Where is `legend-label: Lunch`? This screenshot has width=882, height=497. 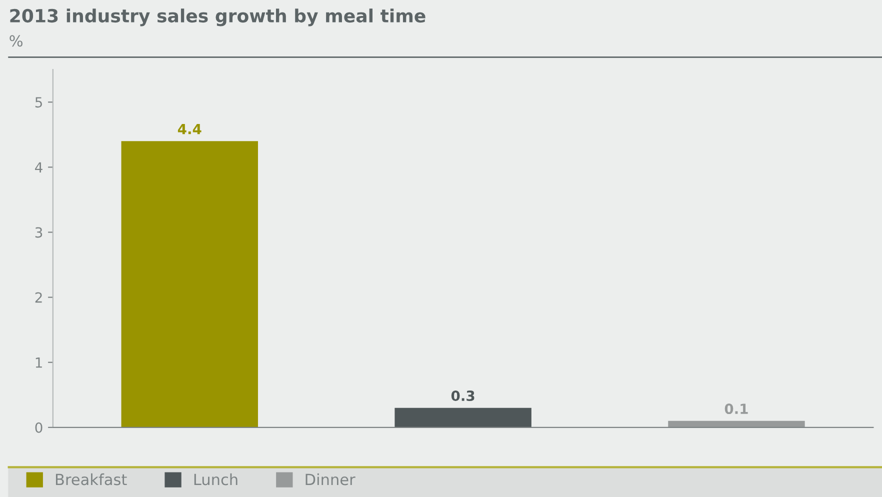
legend-label: Lunch is located at coordinates (216, 479).